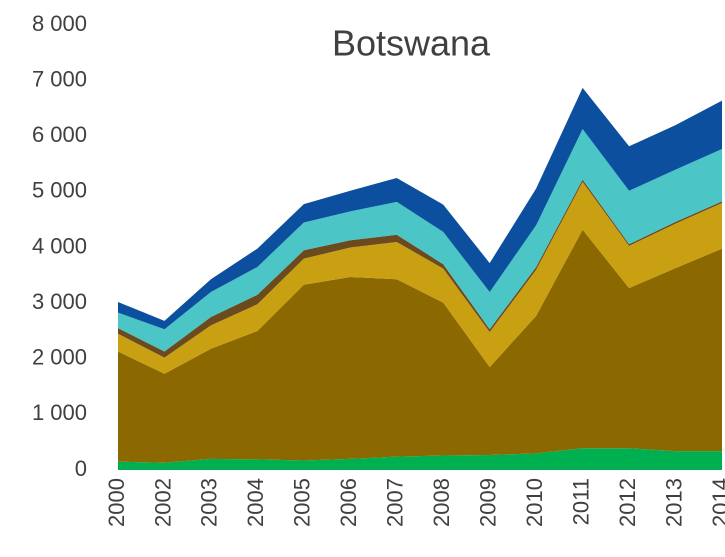 The height and width of the screenshot is (557, 725). What do you see at coordinates (534, 502) in the screenshot?
I see `x-tick-label: 2010` at bounding box center [534, 502].